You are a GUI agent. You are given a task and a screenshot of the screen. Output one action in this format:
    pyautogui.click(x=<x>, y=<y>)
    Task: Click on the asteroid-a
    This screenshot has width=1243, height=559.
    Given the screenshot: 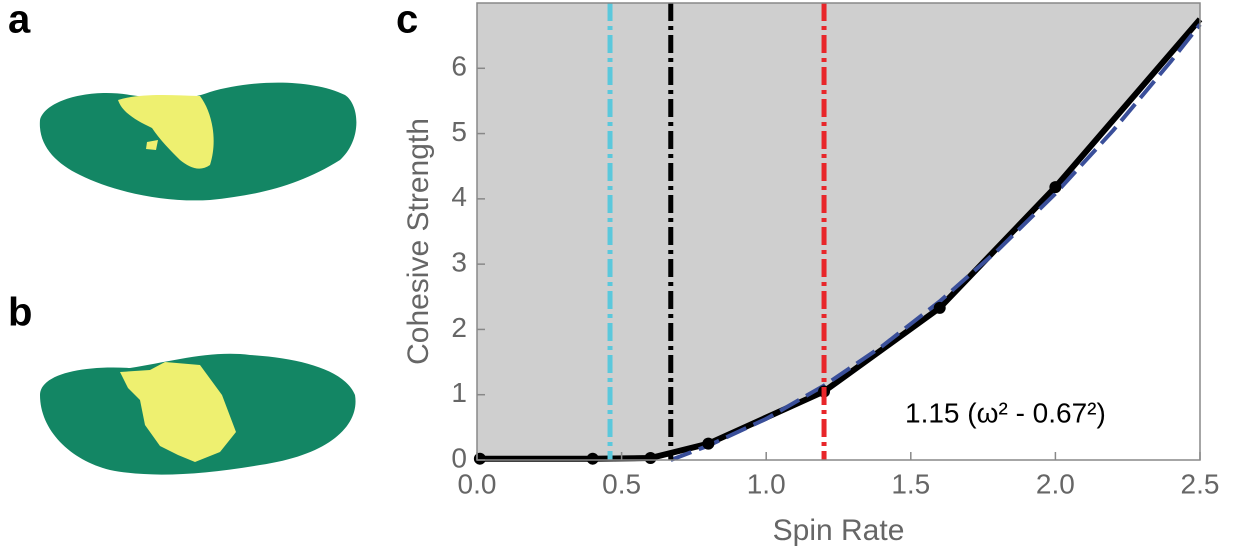 What is the action you would take?
    pyautogui.click(x=198, y=141)
    